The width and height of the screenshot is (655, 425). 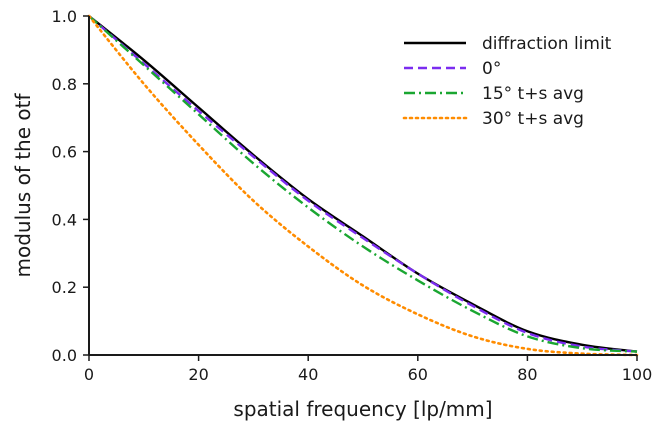 What do you see at coordinates (527, 374) in the screenshot?
I see `x-tick-label: 80` at bounding box center [527, 374].